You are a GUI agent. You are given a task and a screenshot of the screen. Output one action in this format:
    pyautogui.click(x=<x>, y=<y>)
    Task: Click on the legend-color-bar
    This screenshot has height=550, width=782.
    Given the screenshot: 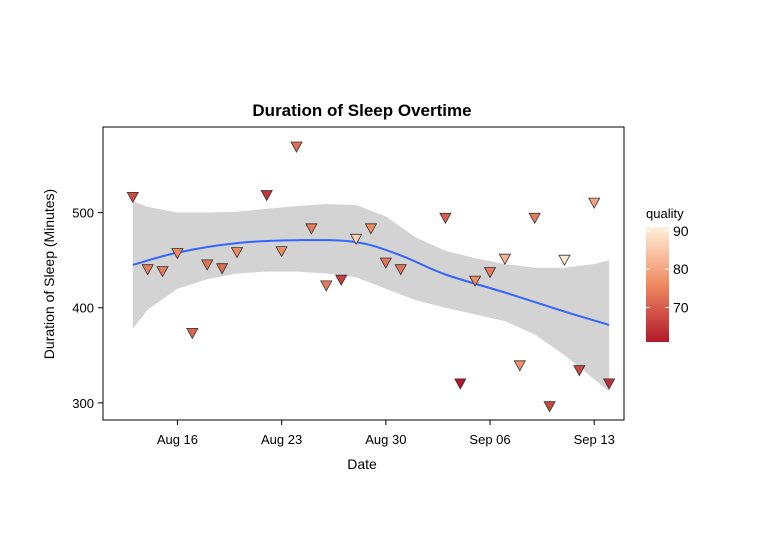 What is the action you would take?
    pyautogui.click(x=657, y=284)
    